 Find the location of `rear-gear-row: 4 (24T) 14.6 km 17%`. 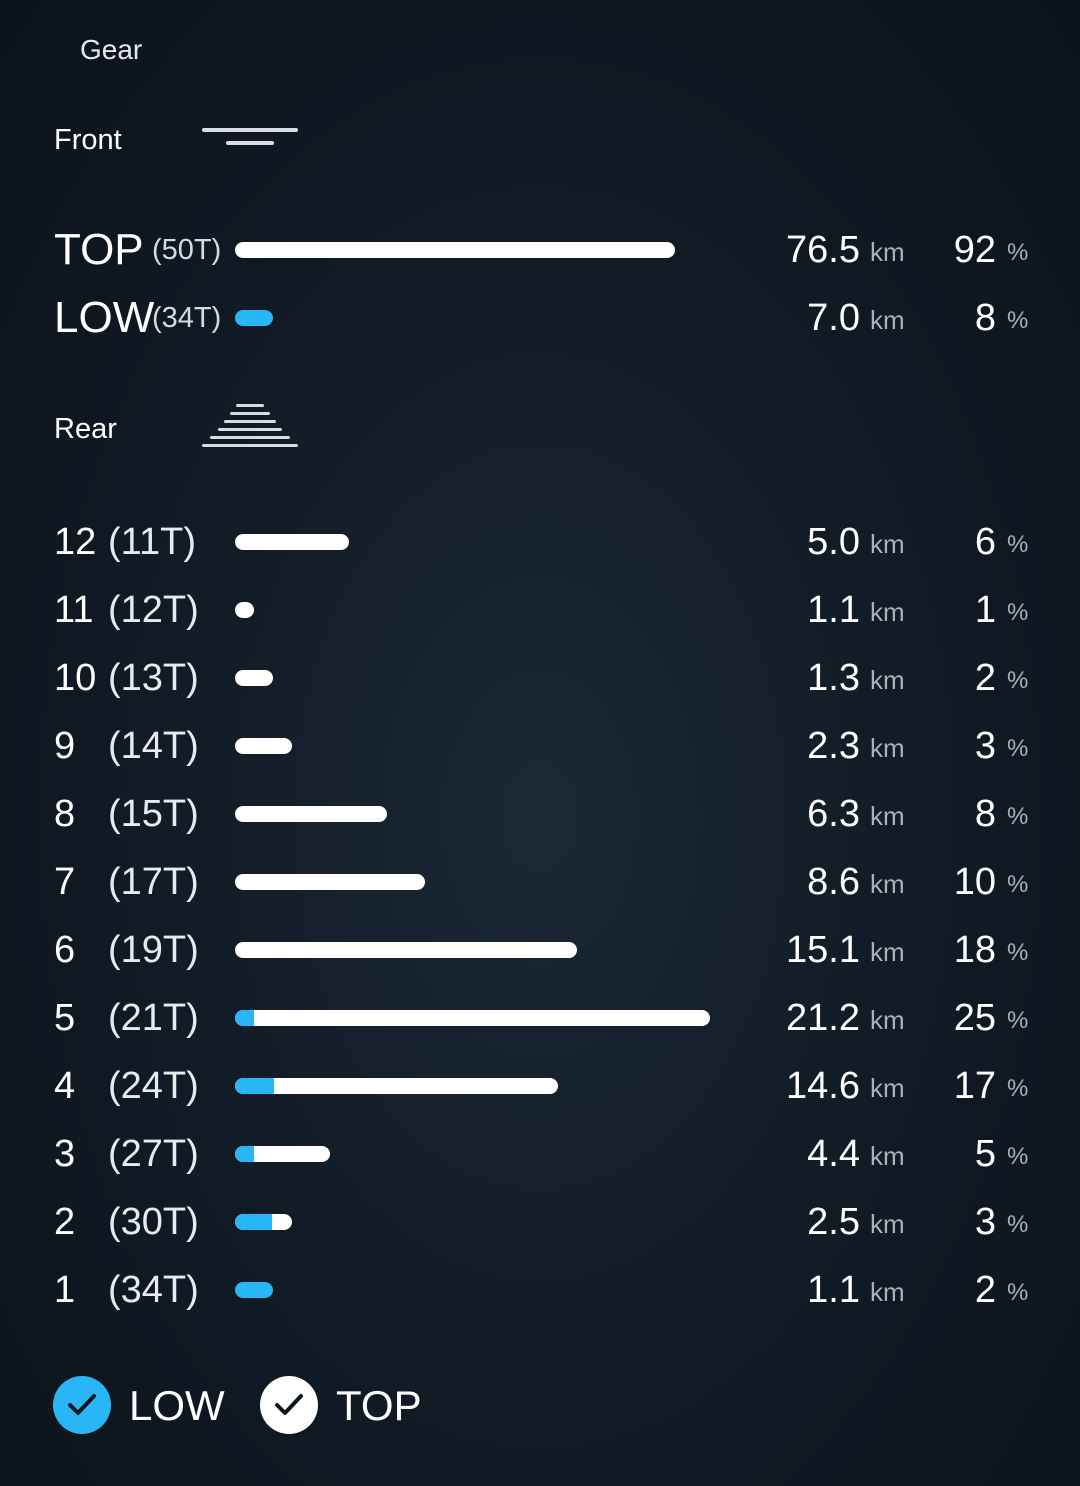

rear-gear-row: 4 (24T) 14.6 km 17% is located at coordinates (540, 1086).